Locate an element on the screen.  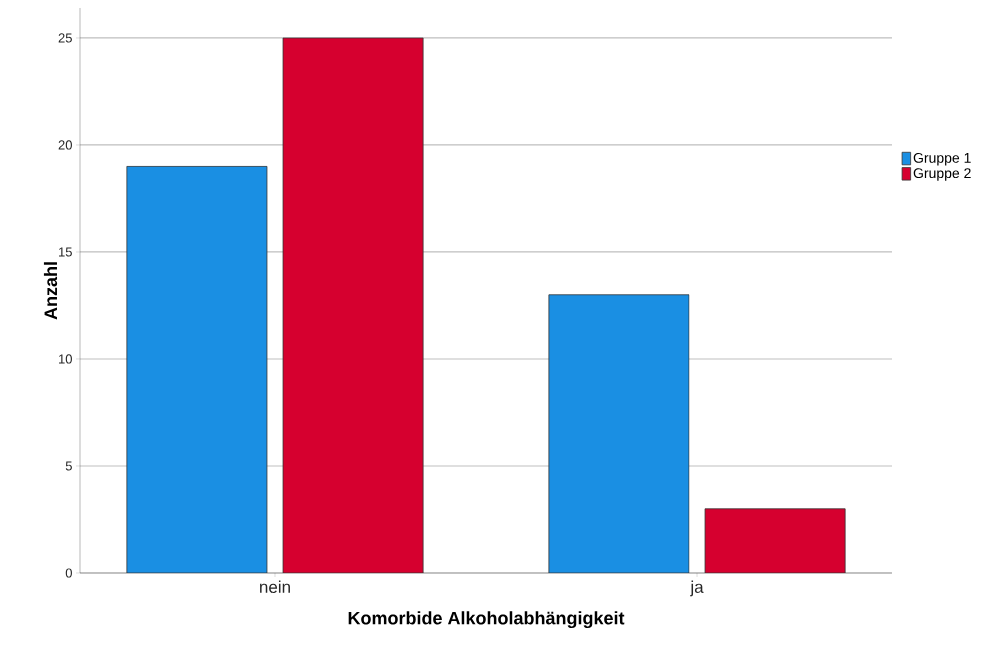
x-axis-title: Komorbide Alkoholabhängigkeit is located at coordinates (486, 620).